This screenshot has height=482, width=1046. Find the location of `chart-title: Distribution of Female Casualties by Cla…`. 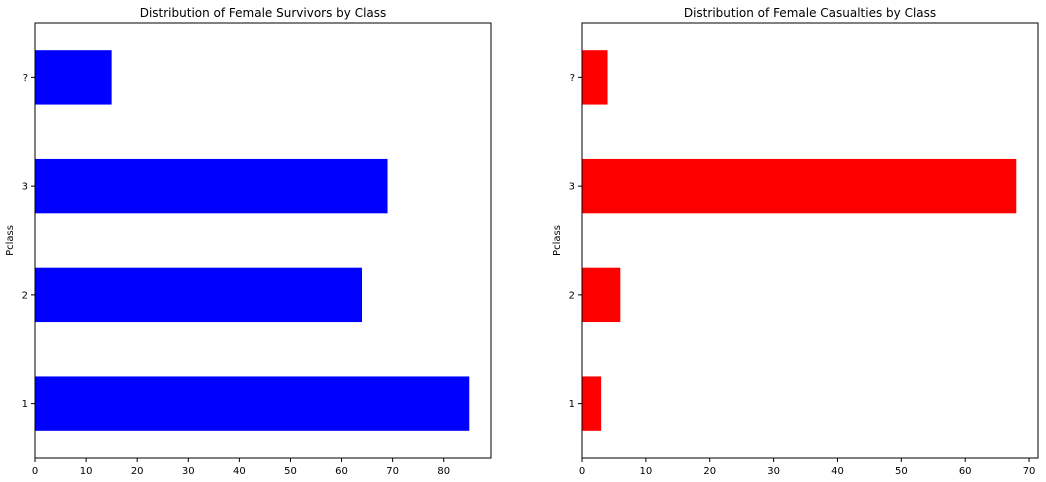

chart-title: Distribution of Female Casualties by Cla… is located at coordinates (810, 13).